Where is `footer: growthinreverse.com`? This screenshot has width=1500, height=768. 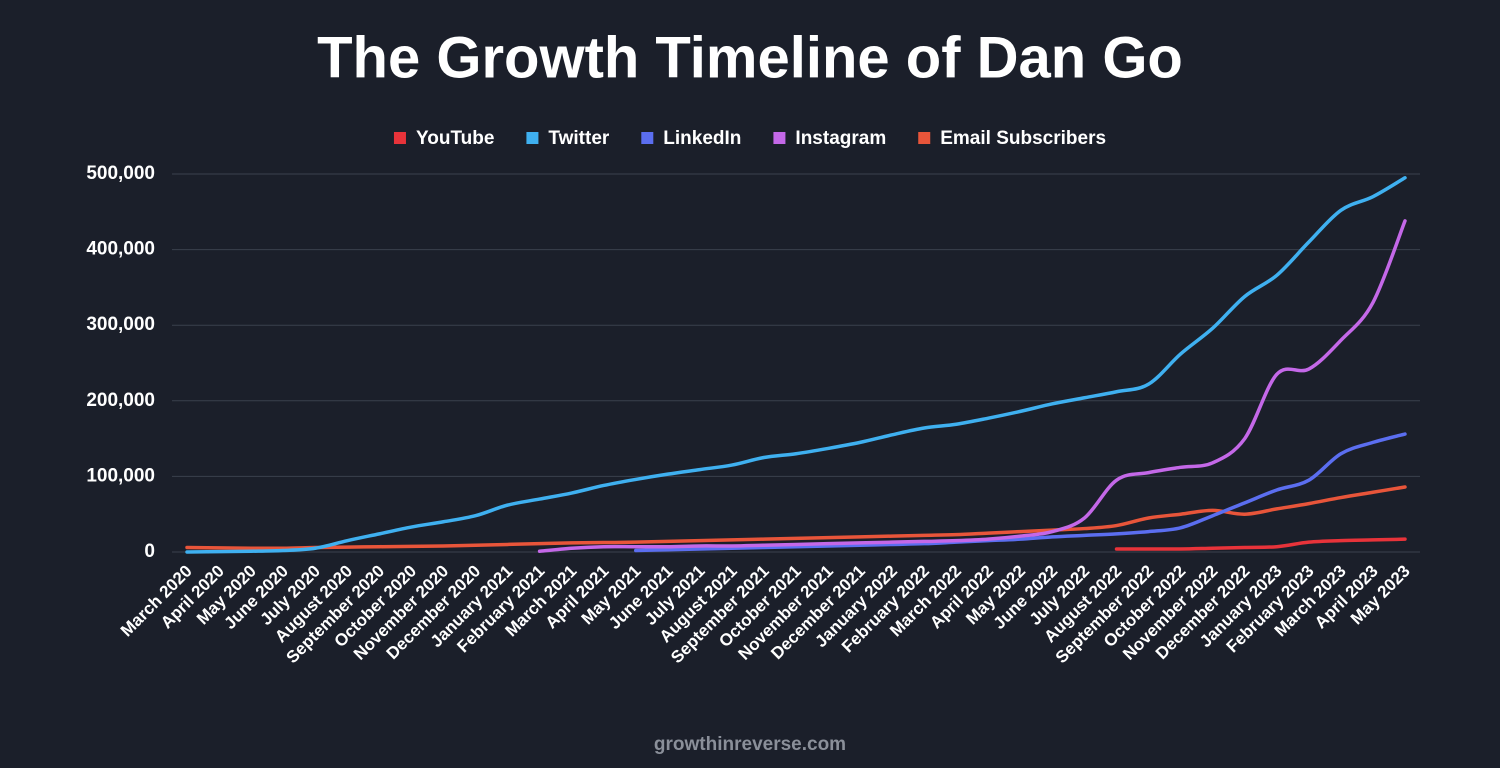 footer: growthinreverse.com is located at coordinates (750, 744).